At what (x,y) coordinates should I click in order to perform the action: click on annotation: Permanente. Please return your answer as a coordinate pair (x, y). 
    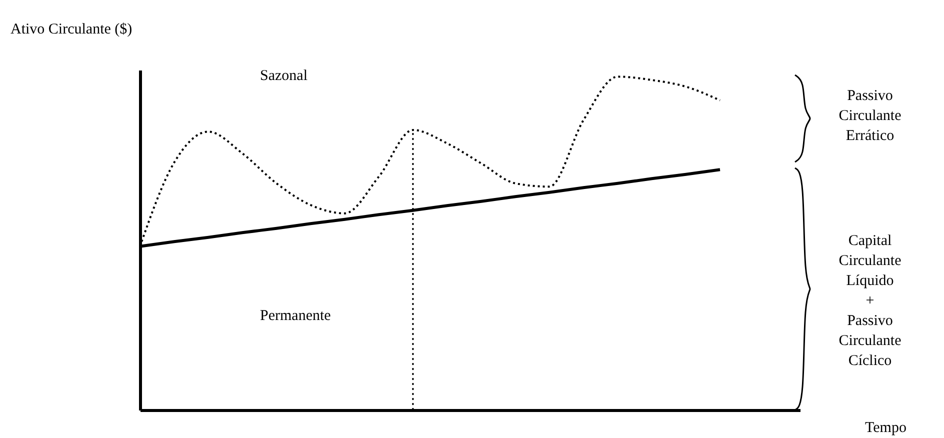
    Looking at the image, I should click on (296, 316).